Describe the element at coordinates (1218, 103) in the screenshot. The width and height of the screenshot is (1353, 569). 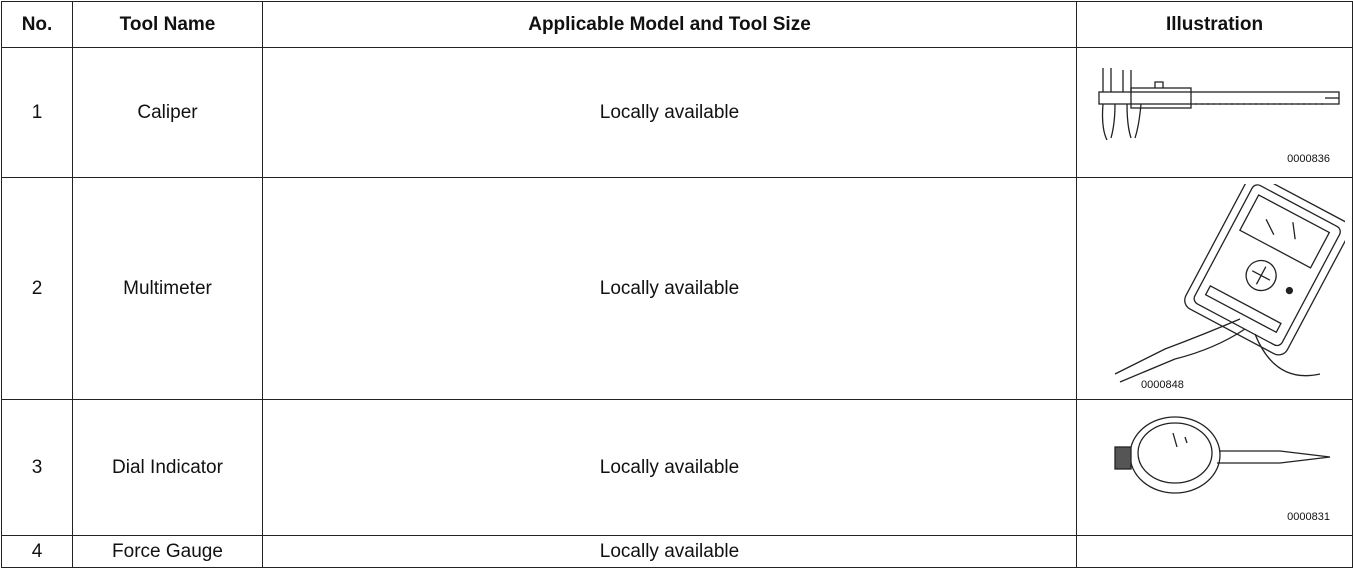
I see `caliper-drawing` at that location.